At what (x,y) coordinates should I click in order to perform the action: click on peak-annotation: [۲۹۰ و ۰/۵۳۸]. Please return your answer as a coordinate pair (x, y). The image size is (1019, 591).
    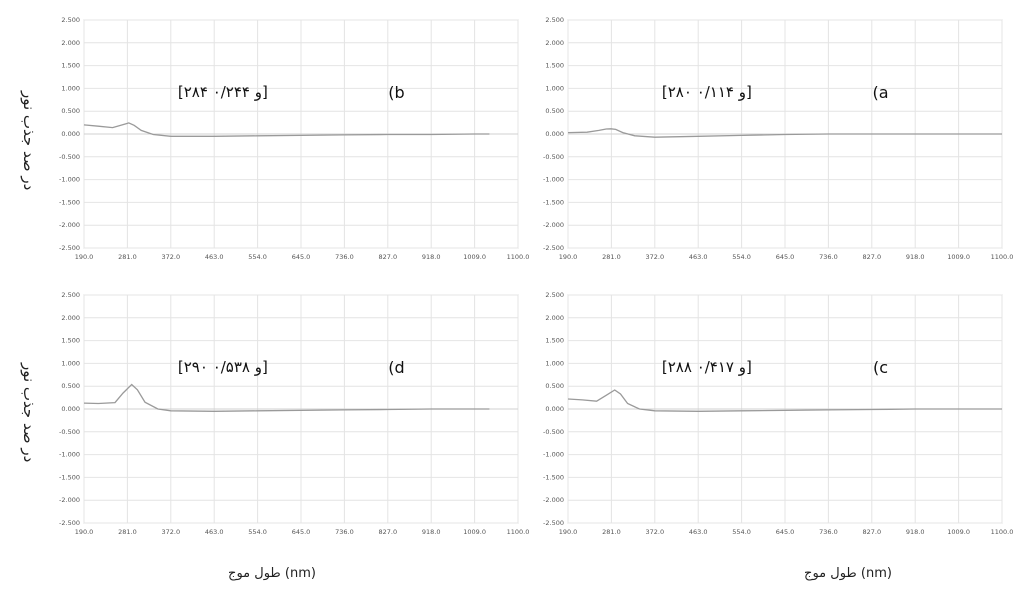
    Looking at the image, I should click on (223, 367).